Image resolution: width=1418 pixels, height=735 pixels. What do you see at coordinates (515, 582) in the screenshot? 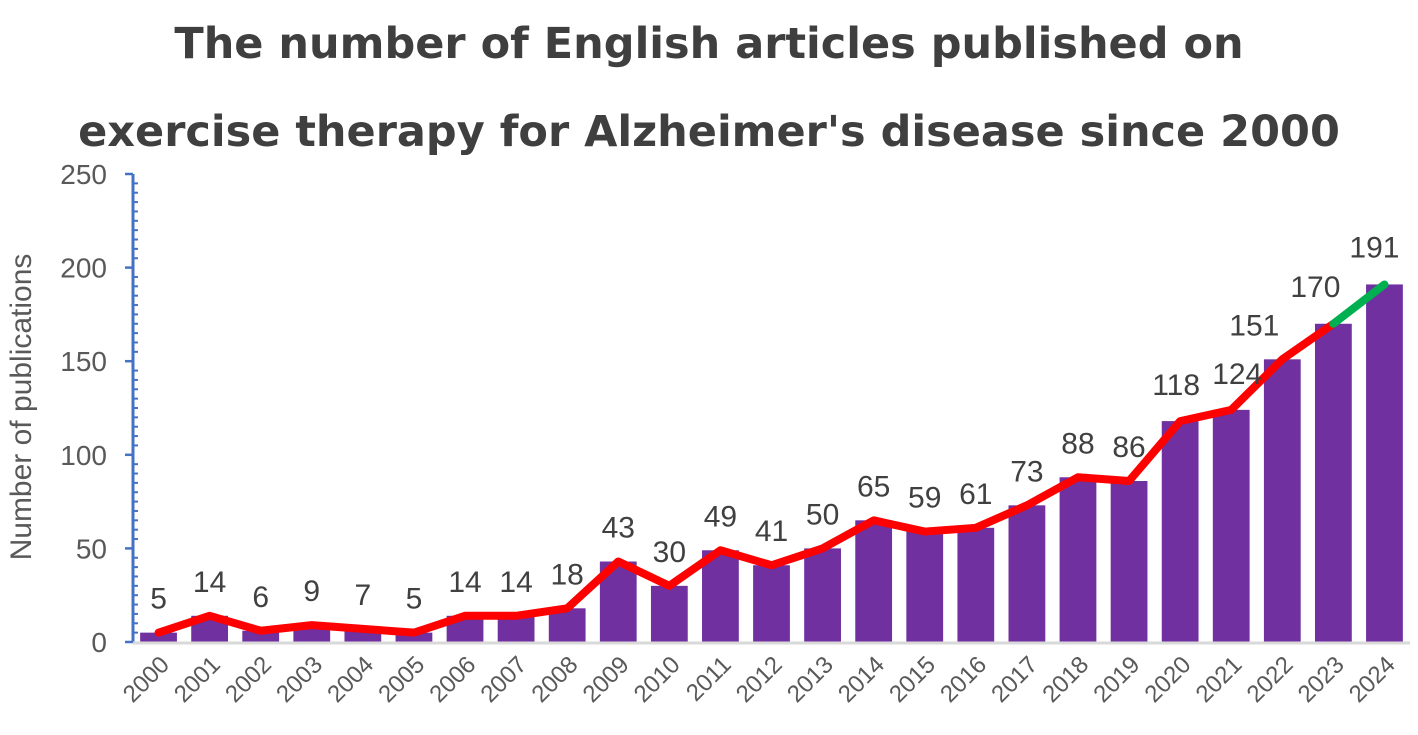
I see `data-label-2007: 14` at bounding box center [515, 582].